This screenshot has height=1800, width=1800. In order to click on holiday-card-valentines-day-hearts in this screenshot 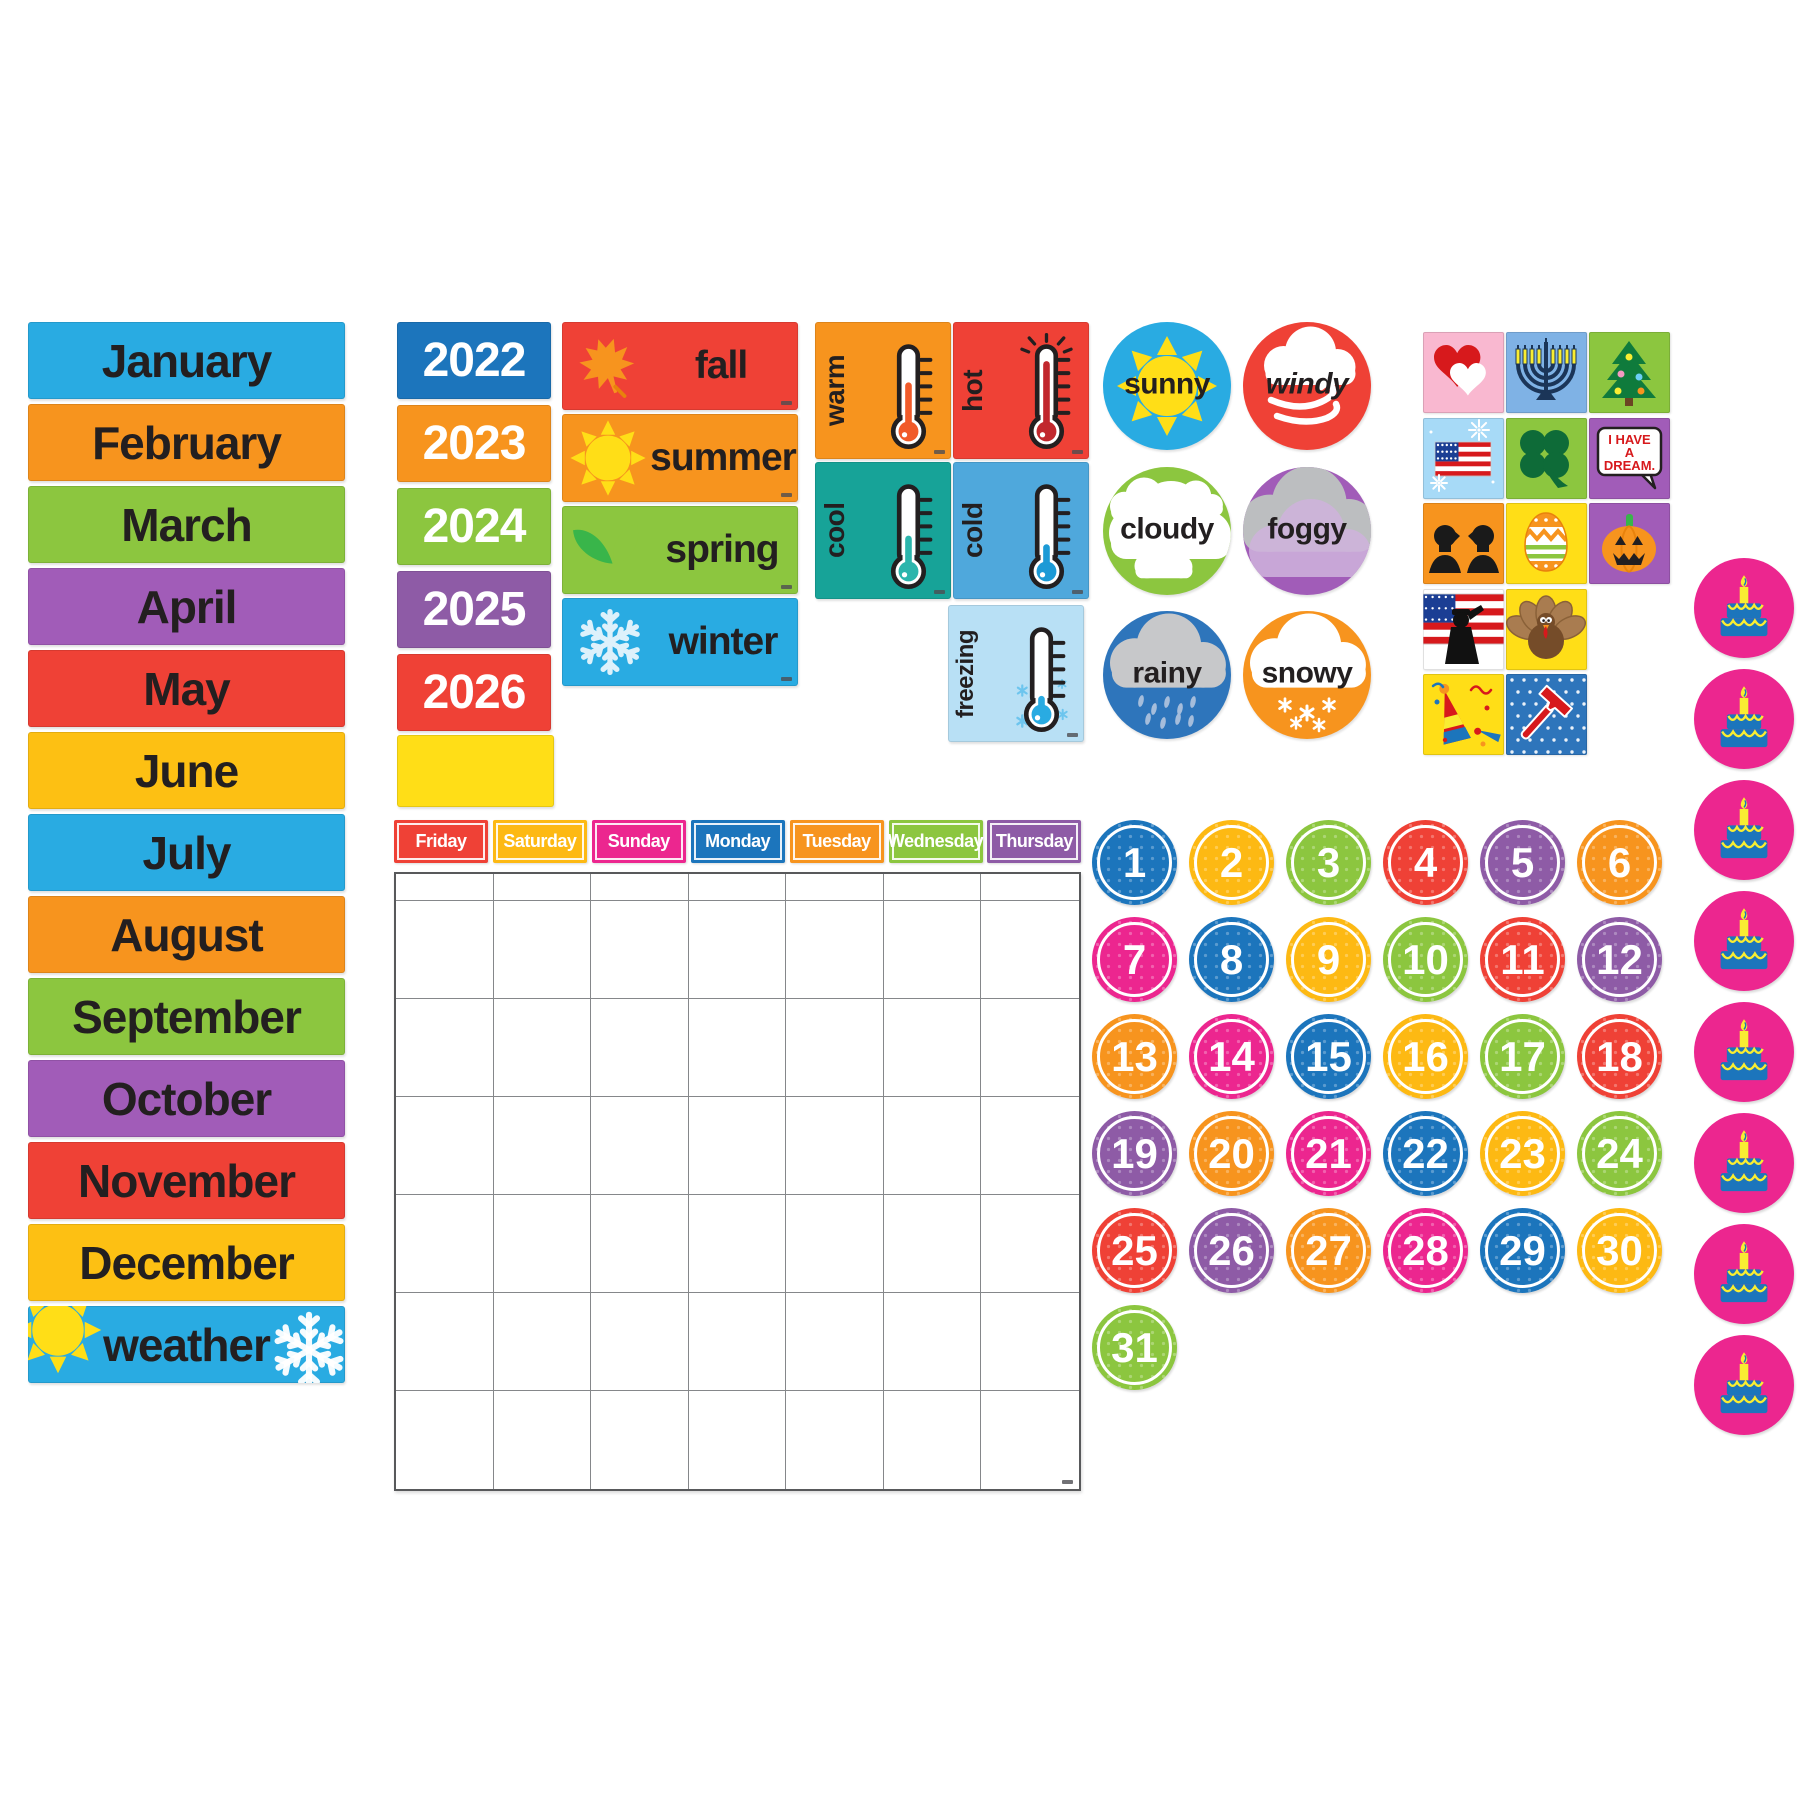, I will do `click(1463, 372)`.